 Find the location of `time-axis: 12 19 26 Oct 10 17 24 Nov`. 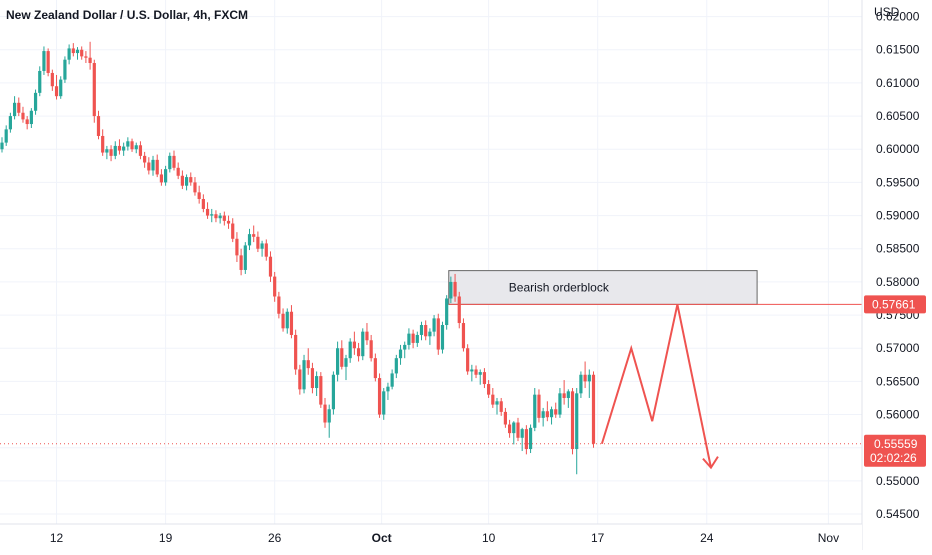

time-axis: 12 19 26 Oct 10 17 24 Nov is located at coordinates (444, 538).